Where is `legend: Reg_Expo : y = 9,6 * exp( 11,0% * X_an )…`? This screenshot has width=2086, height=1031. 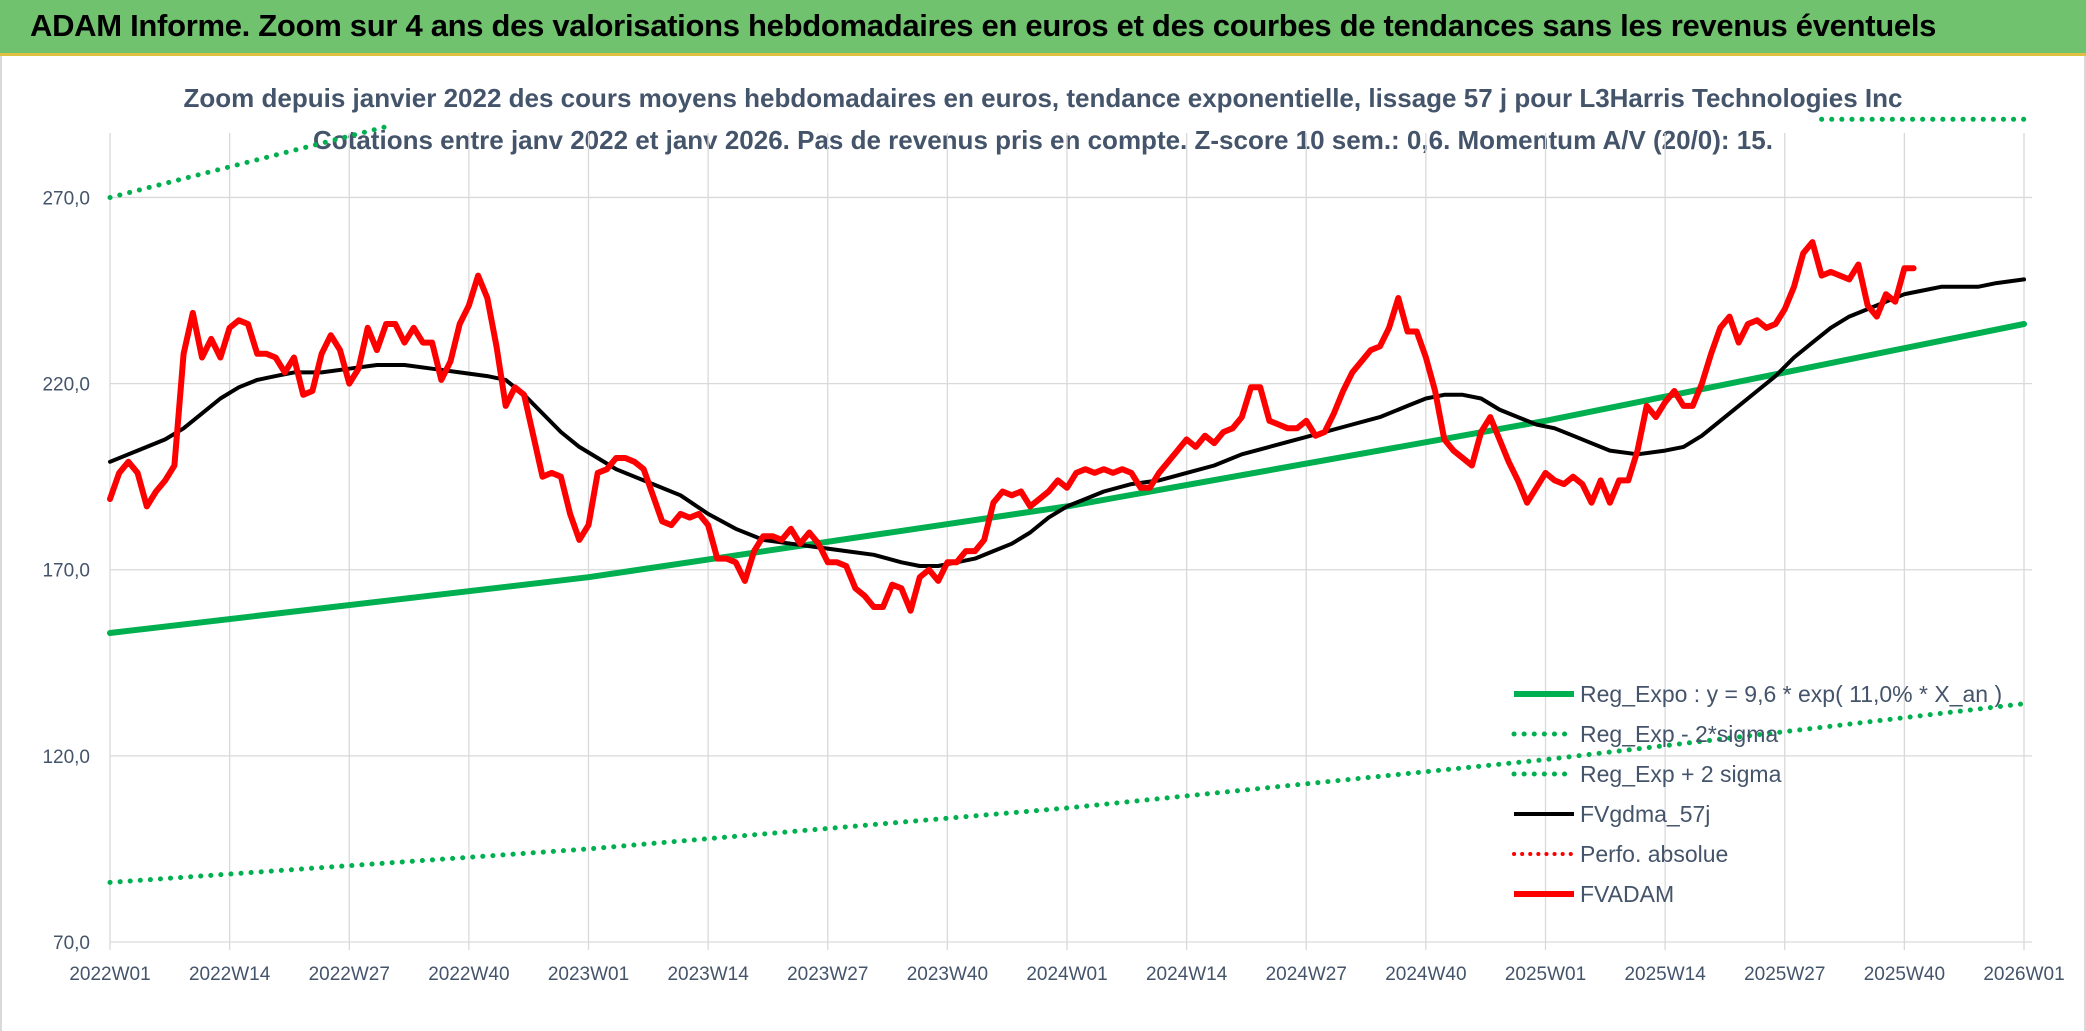 legend: Reg_Expo : y = 9,6 * exp( 11,0% * X_an )… is located at coordinates (1756, 794).